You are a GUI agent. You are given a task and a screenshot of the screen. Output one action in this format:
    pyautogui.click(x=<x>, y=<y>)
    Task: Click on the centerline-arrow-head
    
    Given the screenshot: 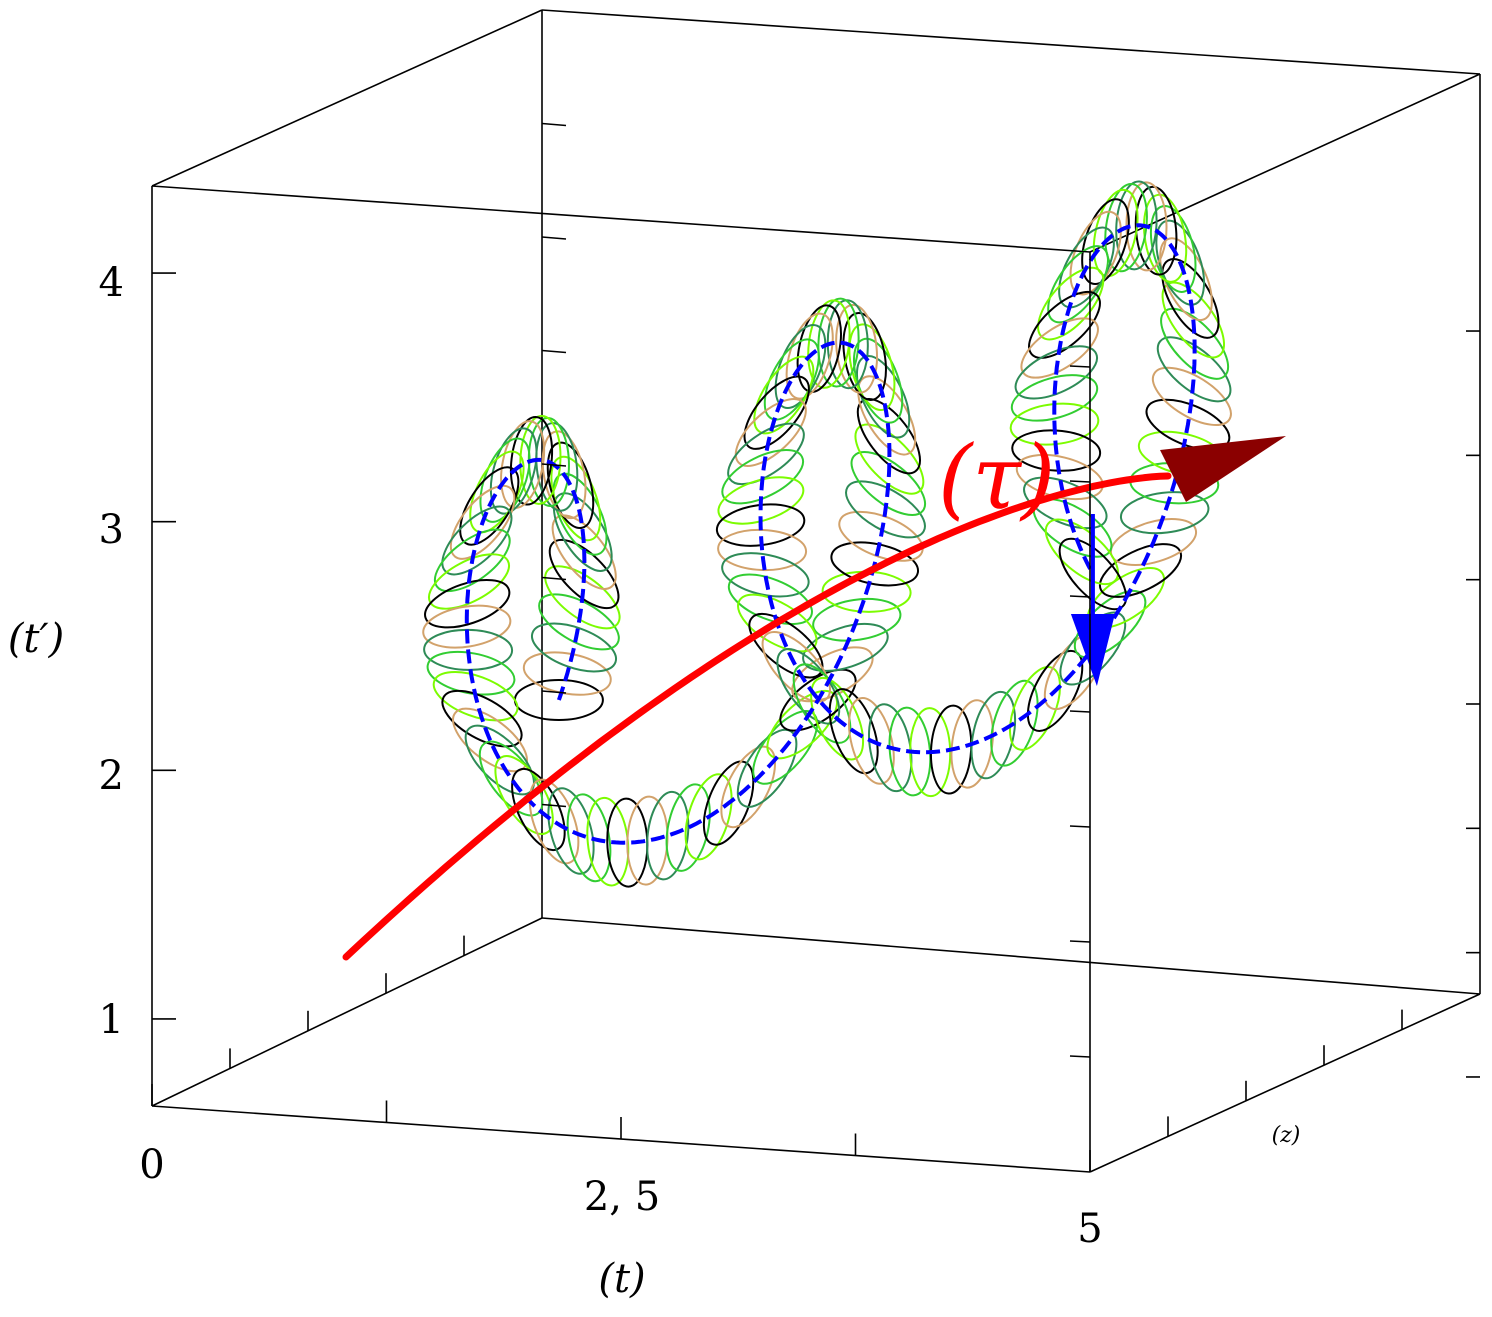 What is the action you would take?
    pyautogui.click(x=1092, y=650)
    